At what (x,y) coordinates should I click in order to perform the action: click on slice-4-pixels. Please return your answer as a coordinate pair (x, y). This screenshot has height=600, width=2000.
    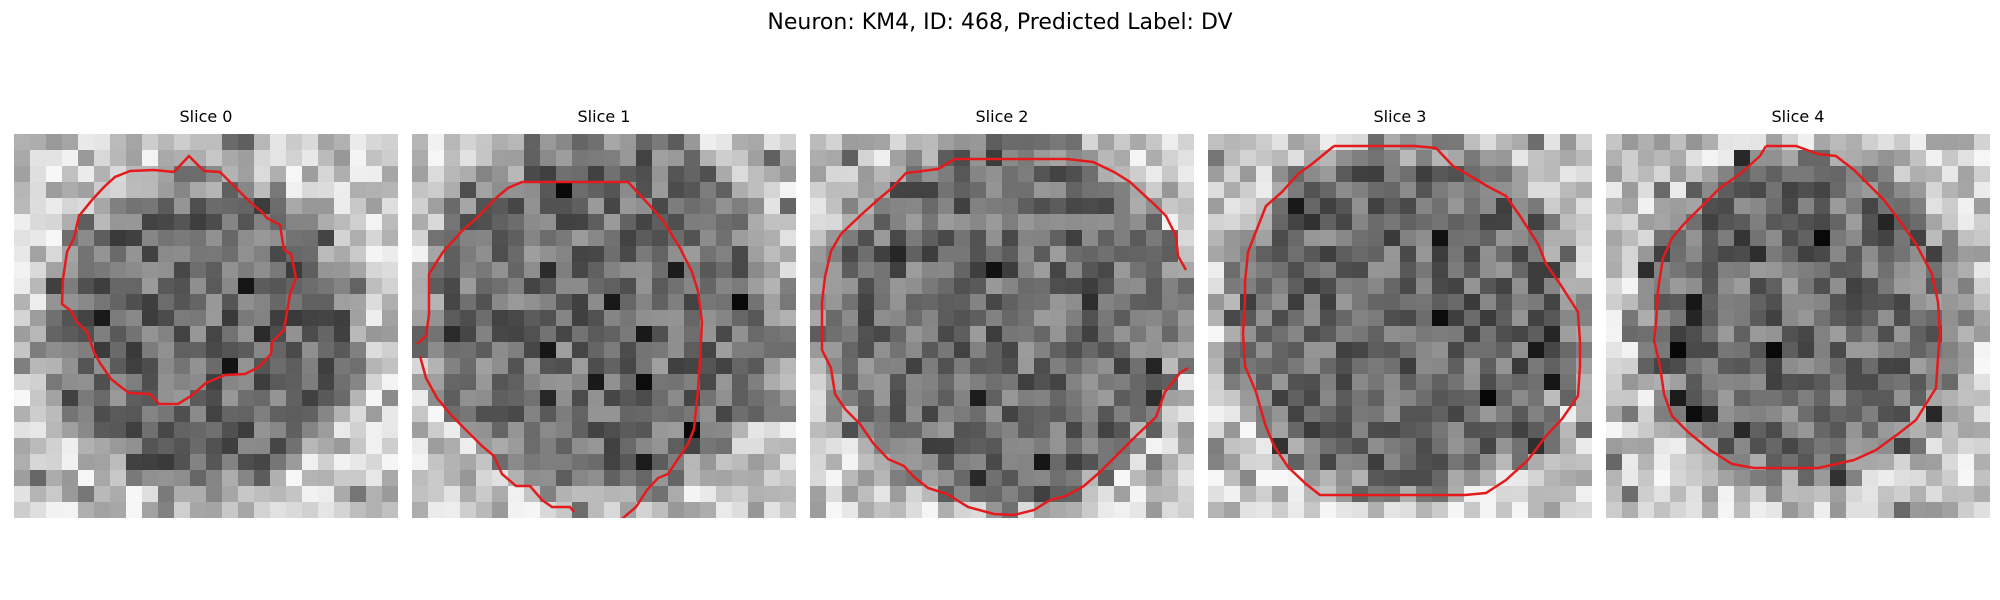
    Looking at the image, I should click on (1798, 326).